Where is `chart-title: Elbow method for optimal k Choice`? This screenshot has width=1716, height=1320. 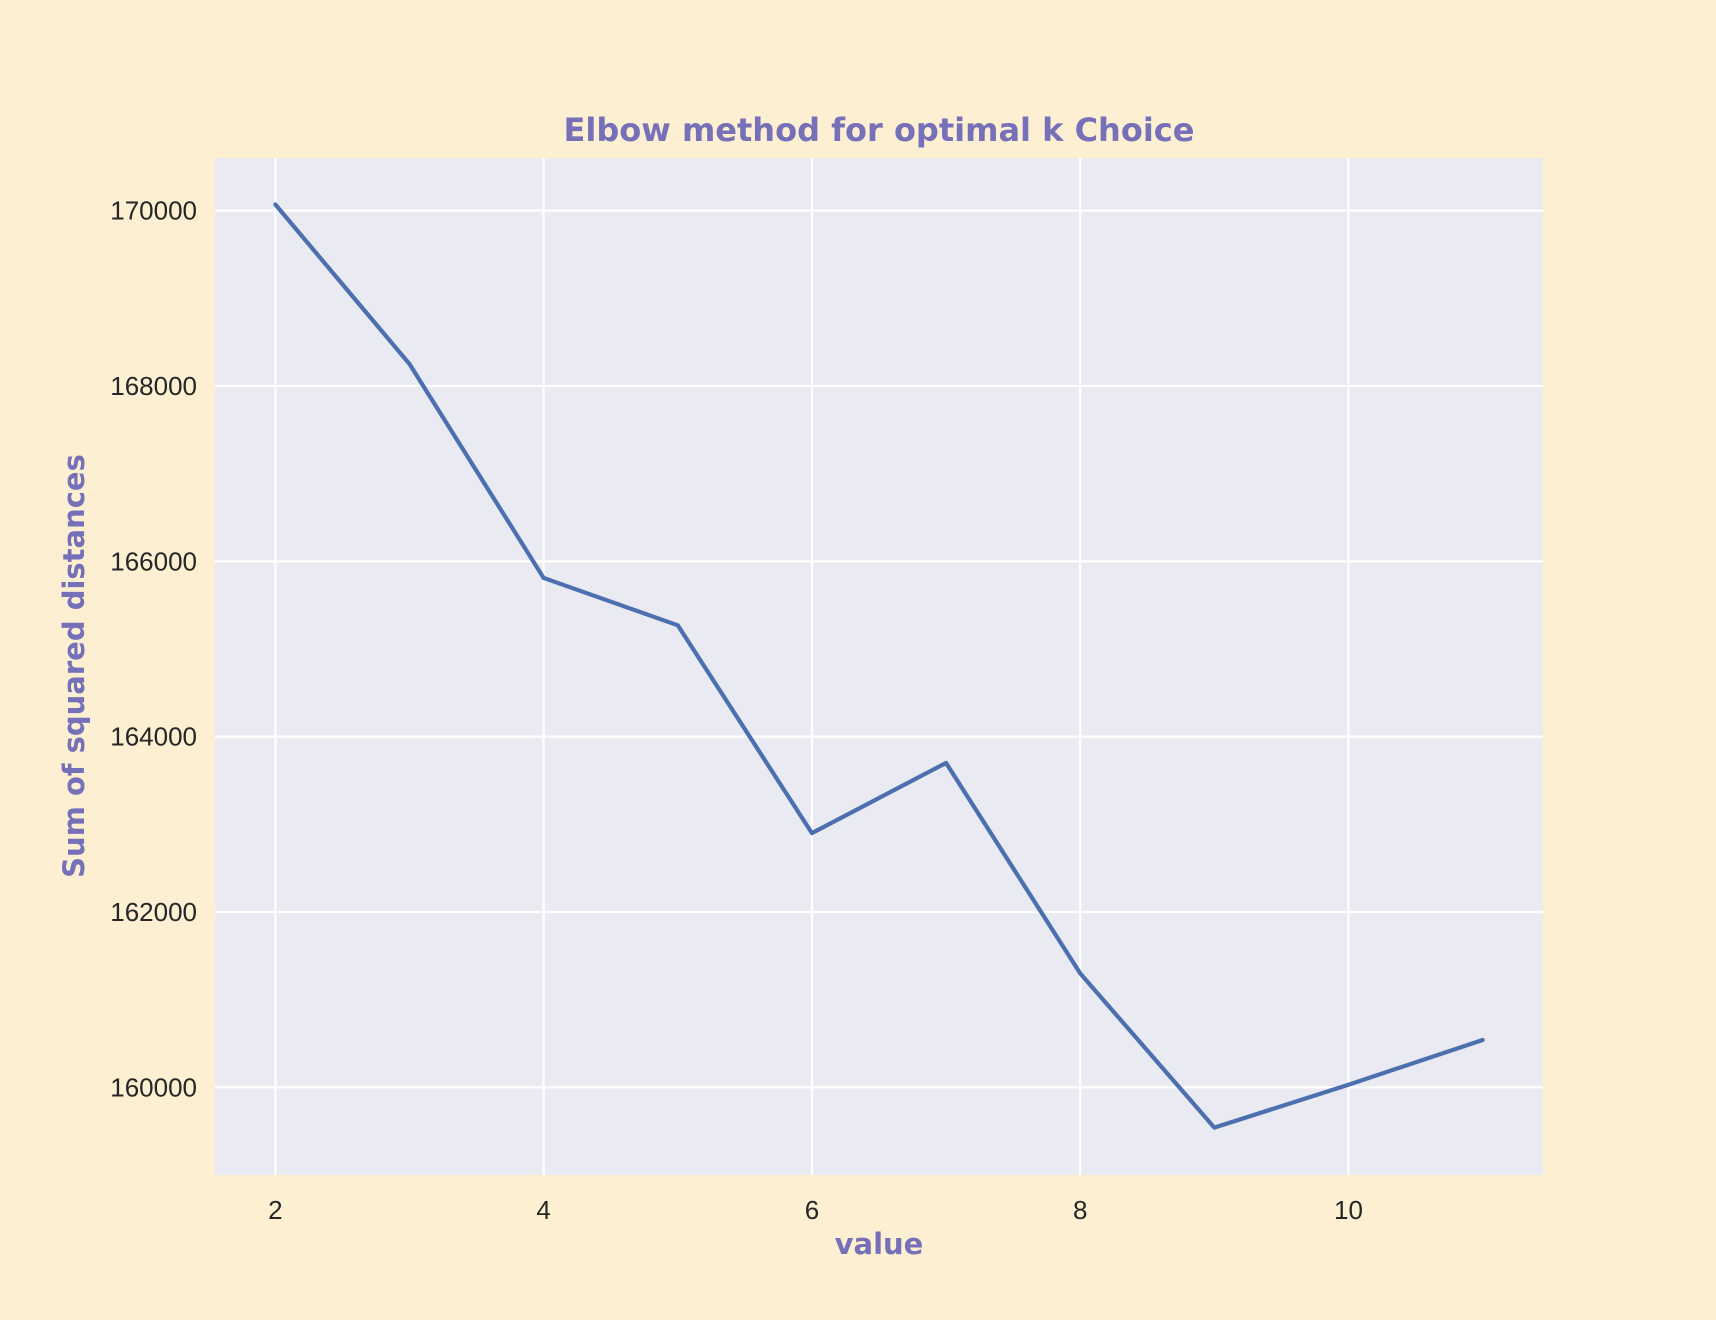 chart-title: Elbow method for optimal k Choice is located at coordinates (879, 130).